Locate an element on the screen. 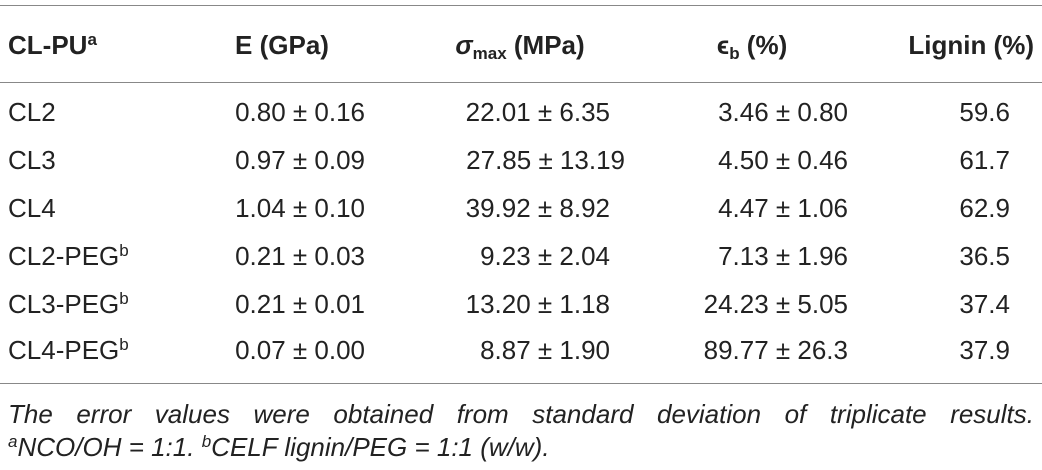  top-rule is located at coordinates (521, 5).